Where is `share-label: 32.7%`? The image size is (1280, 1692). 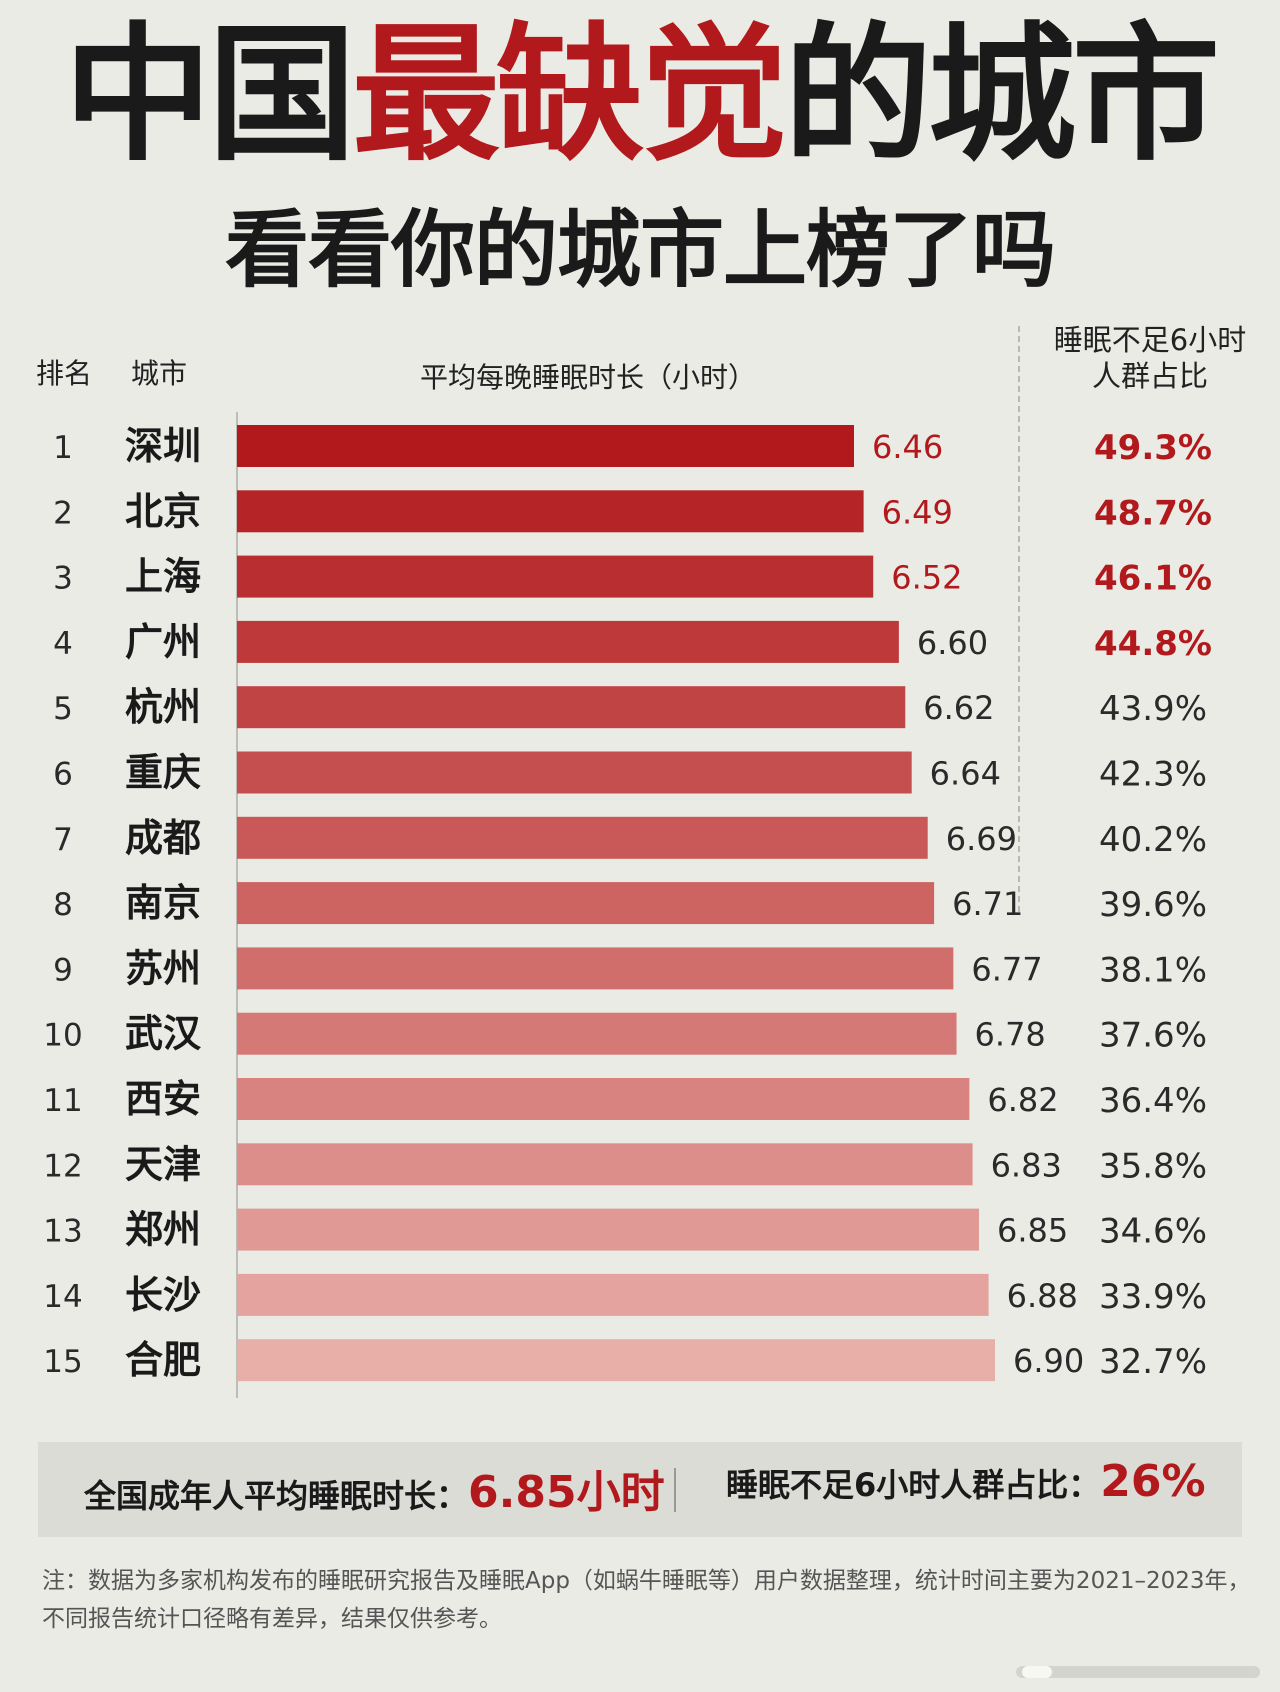 share-label: 32.7% is located at coordinates (1153, 1362).